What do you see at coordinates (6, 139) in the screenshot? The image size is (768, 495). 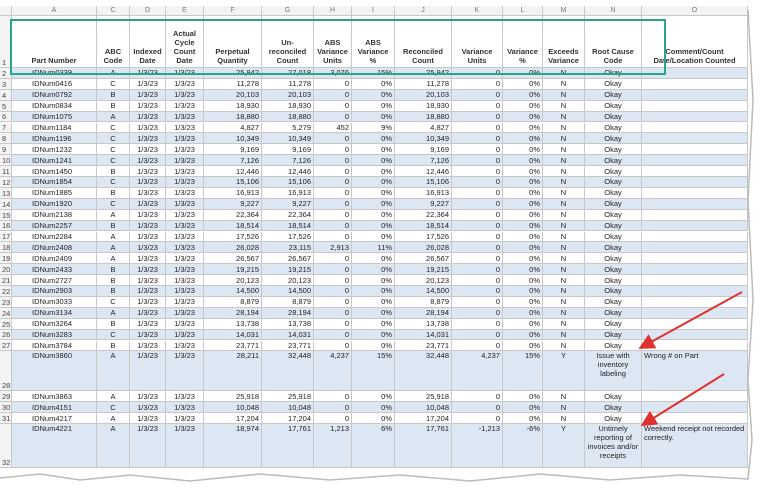 I see `row-number: 8` at bounding box center [6, 139].